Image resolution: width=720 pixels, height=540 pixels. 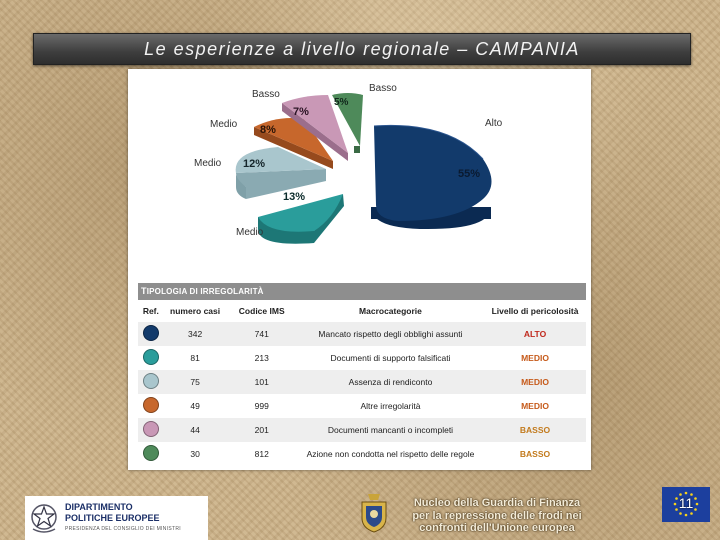 I want to click on italian-emblem-icon, so click(x=44, y=518).